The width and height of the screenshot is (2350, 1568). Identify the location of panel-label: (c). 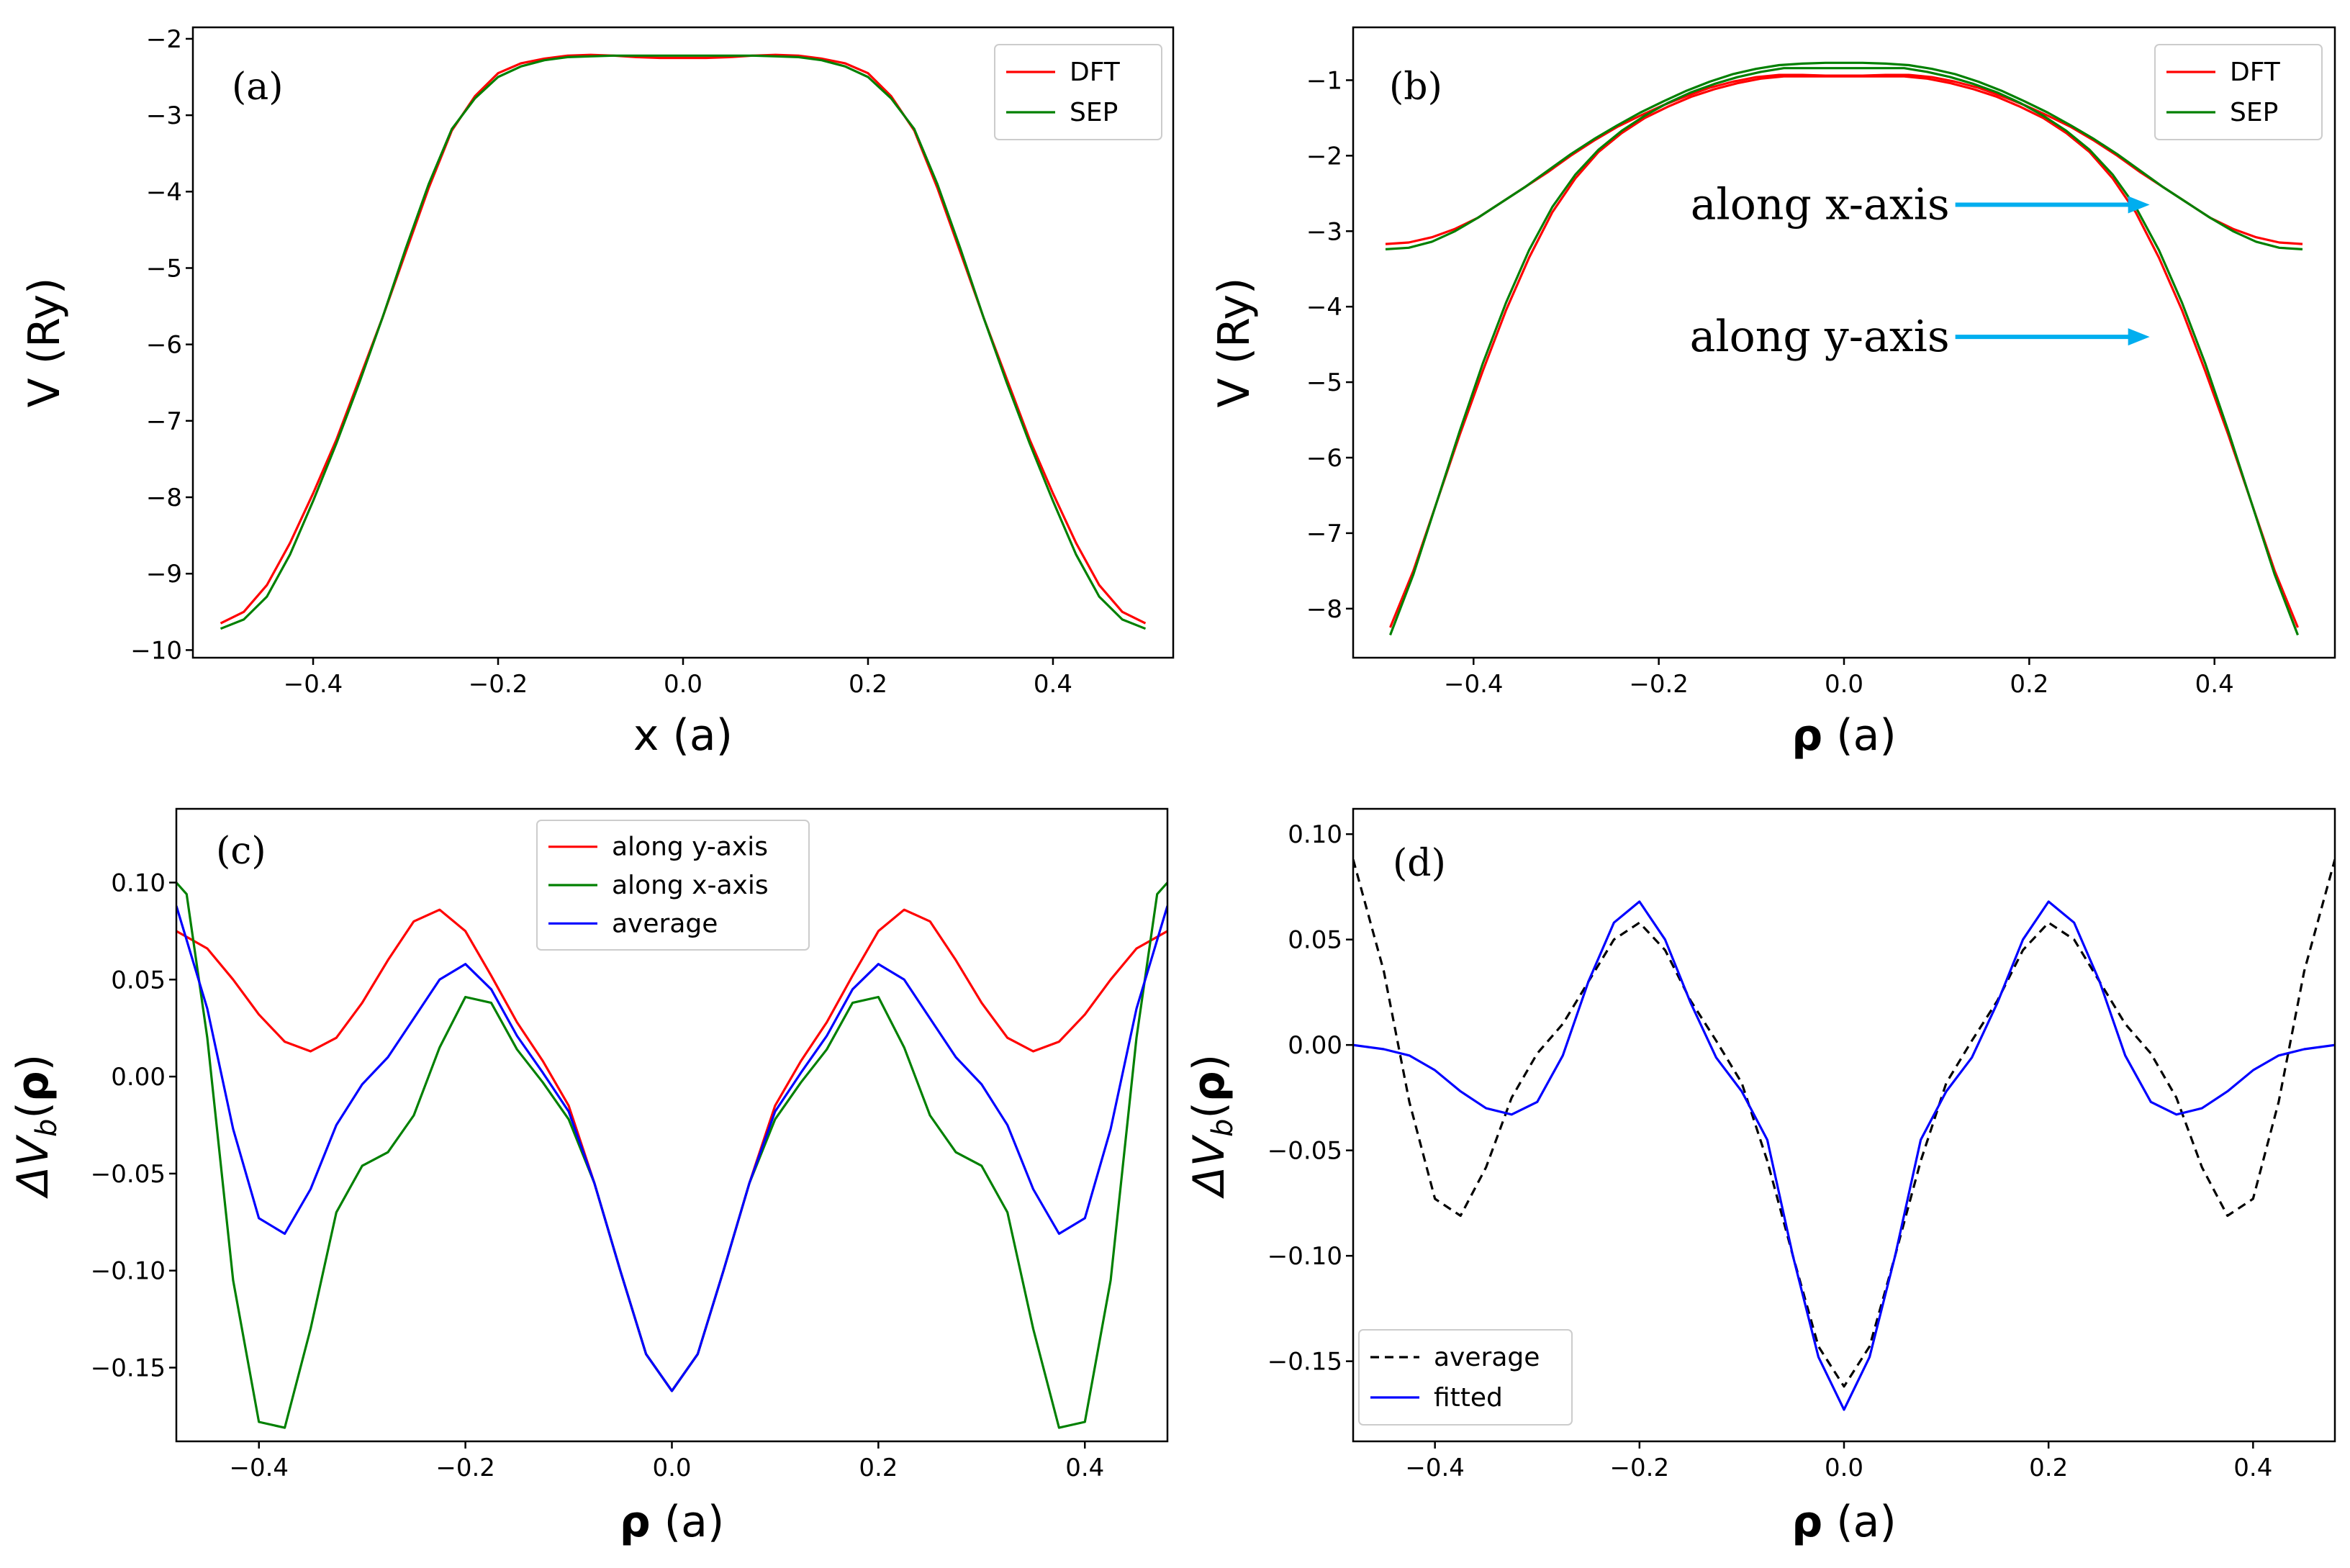
(241, 851).